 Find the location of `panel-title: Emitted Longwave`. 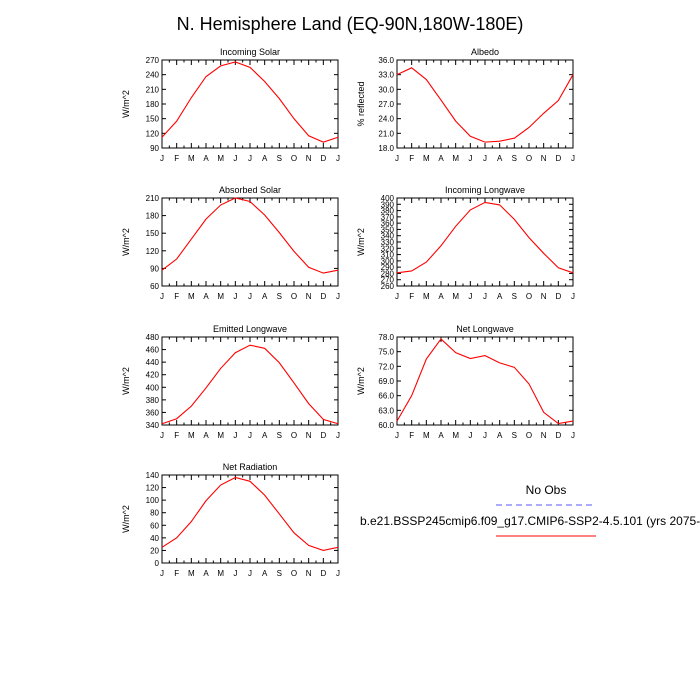

panel-title: Emitted Longwave is located at coordinates (250, 329).